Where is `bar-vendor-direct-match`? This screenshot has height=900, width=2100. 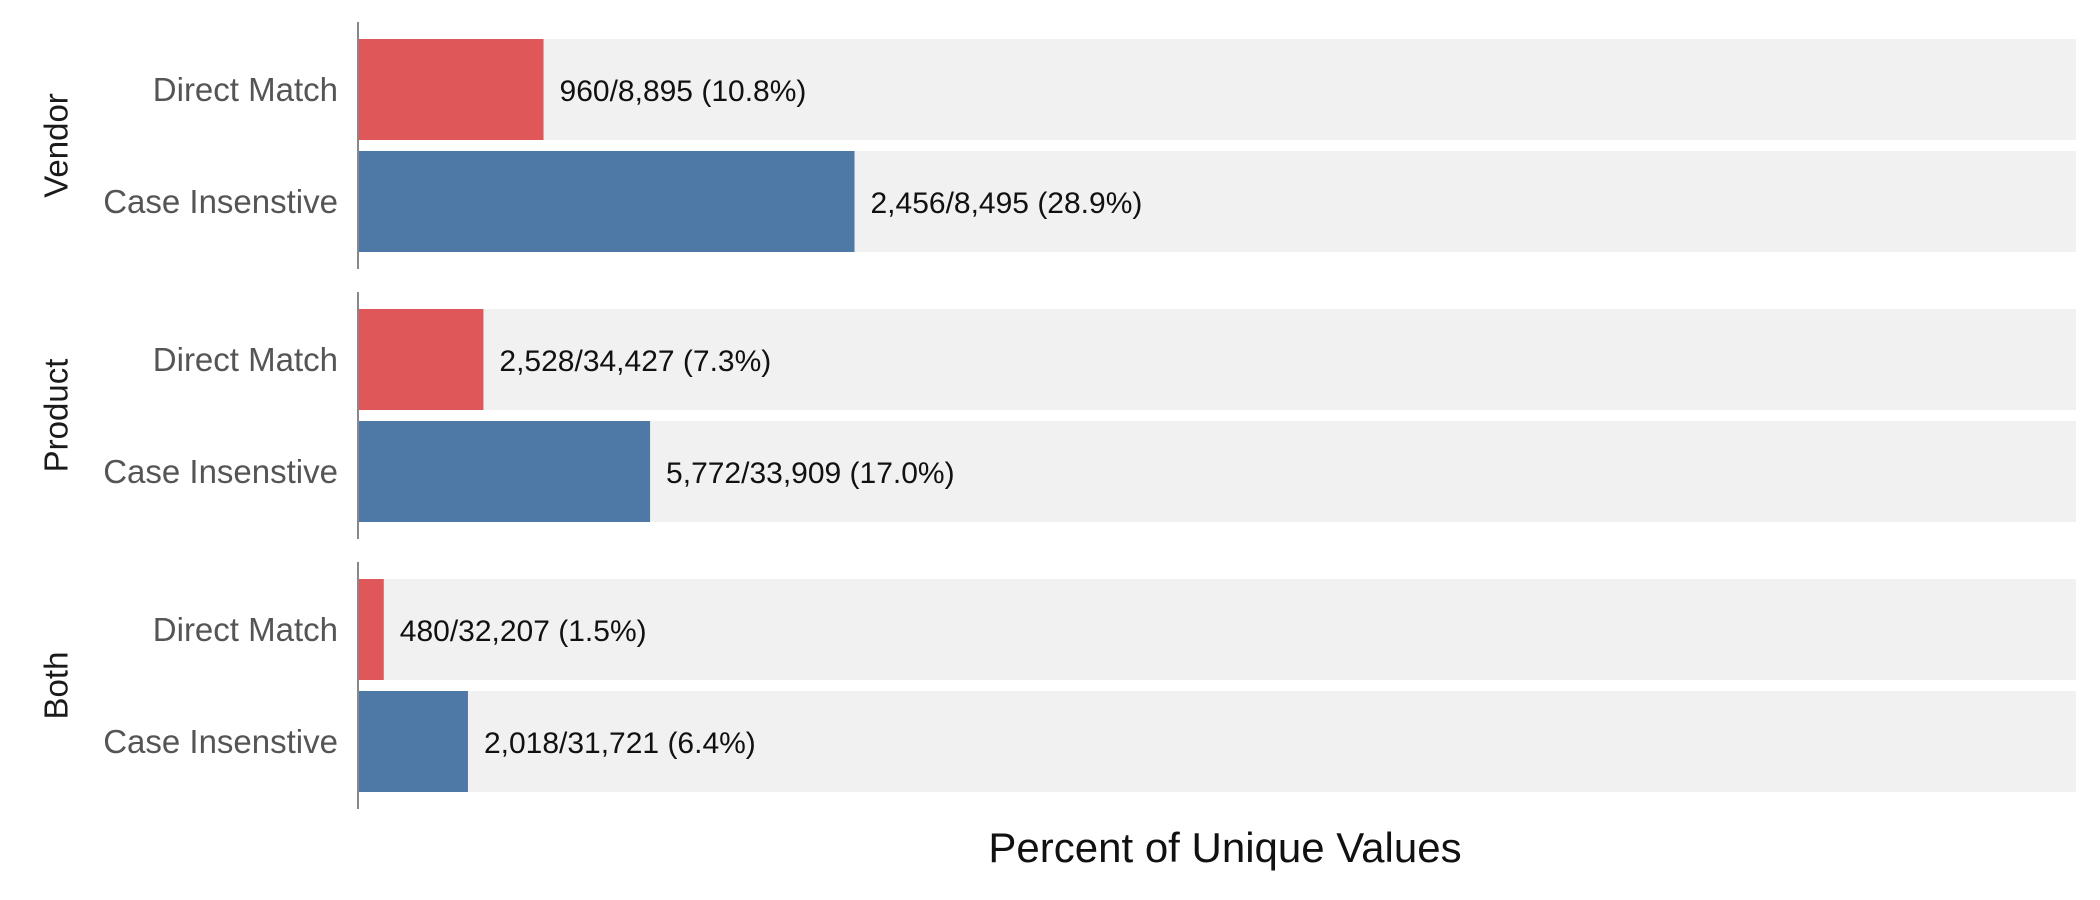 bar-vendor-direct-match is located at coordinates (451, 89).